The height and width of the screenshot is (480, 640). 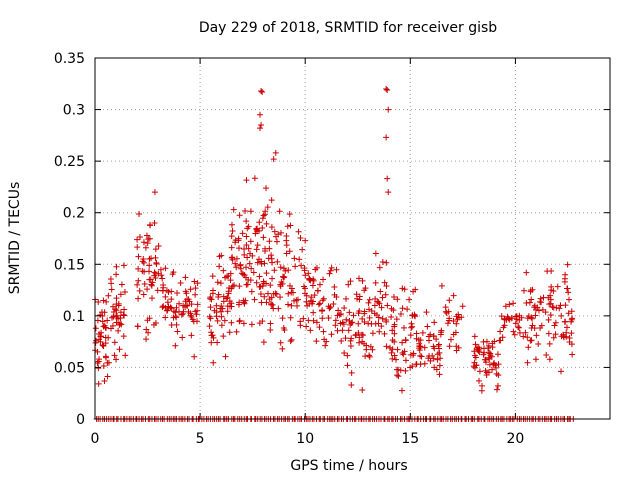 What do you see at coordinates (69, 59) in the screenshot?
I see `y-tick-label: 0.35` at bounding box center [69, 59].